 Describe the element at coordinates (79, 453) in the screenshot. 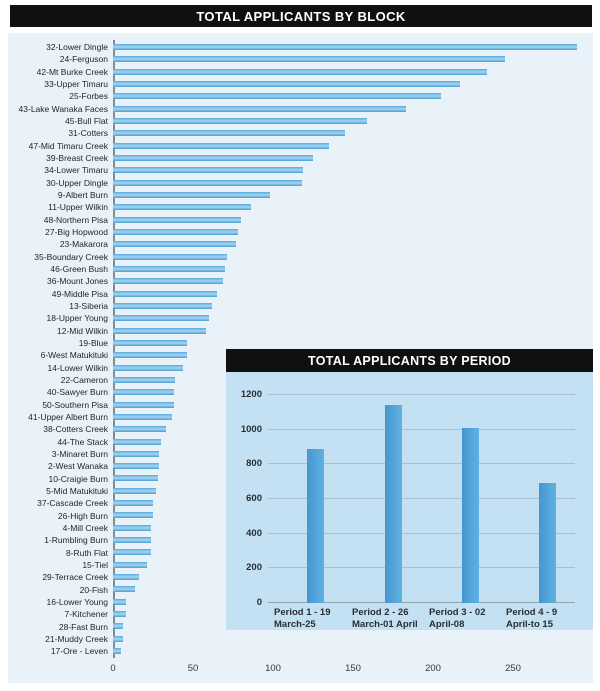

I see `category-label: 3-Minaret Burn` at that location.